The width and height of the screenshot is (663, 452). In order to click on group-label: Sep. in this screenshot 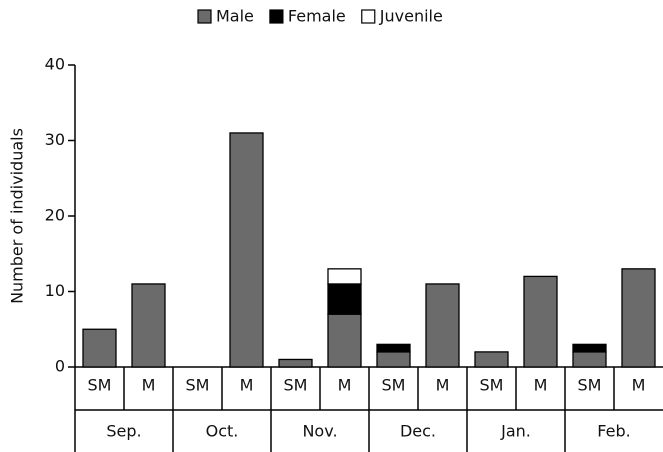, I will do `click(123, 431)`.